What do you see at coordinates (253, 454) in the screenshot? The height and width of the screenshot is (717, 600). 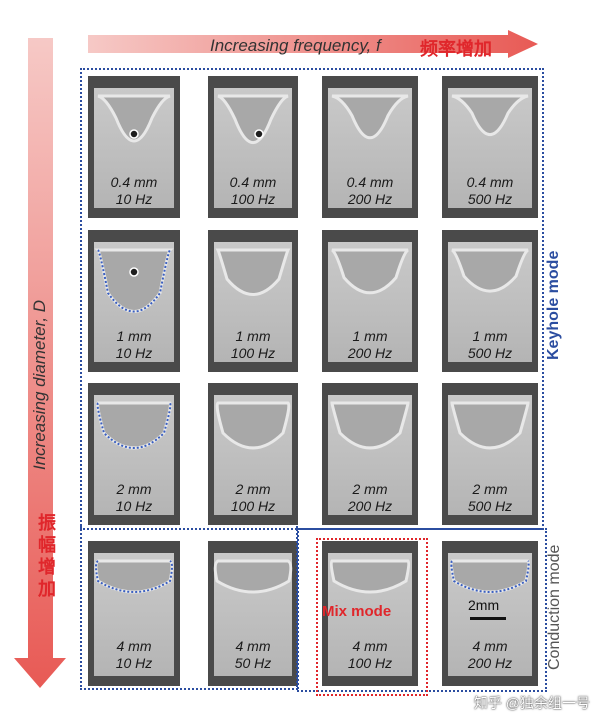 I see `micrograph-cell: 2 mm 100 Hz` at bounding box center [253, 454].